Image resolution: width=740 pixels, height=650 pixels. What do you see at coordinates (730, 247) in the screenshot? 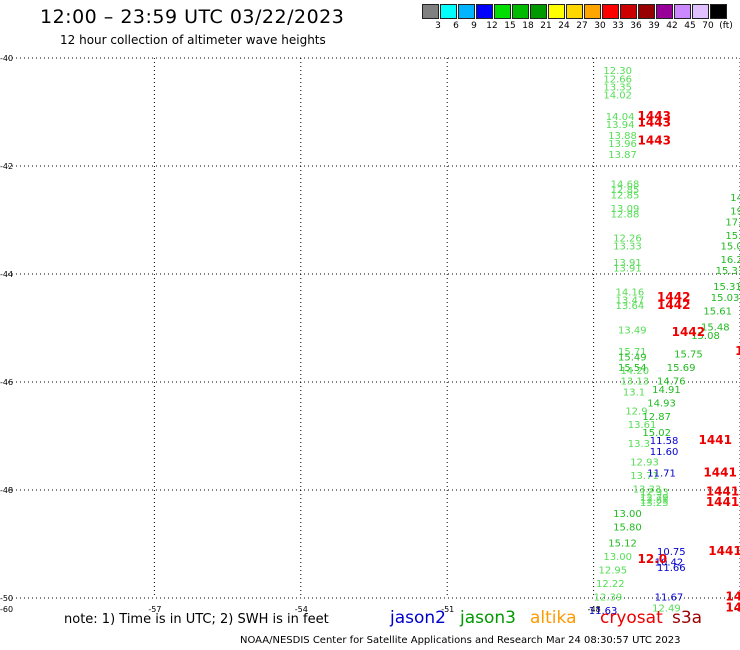
I see `wave-height-label: 15.0` at bounding box center [730, 247].